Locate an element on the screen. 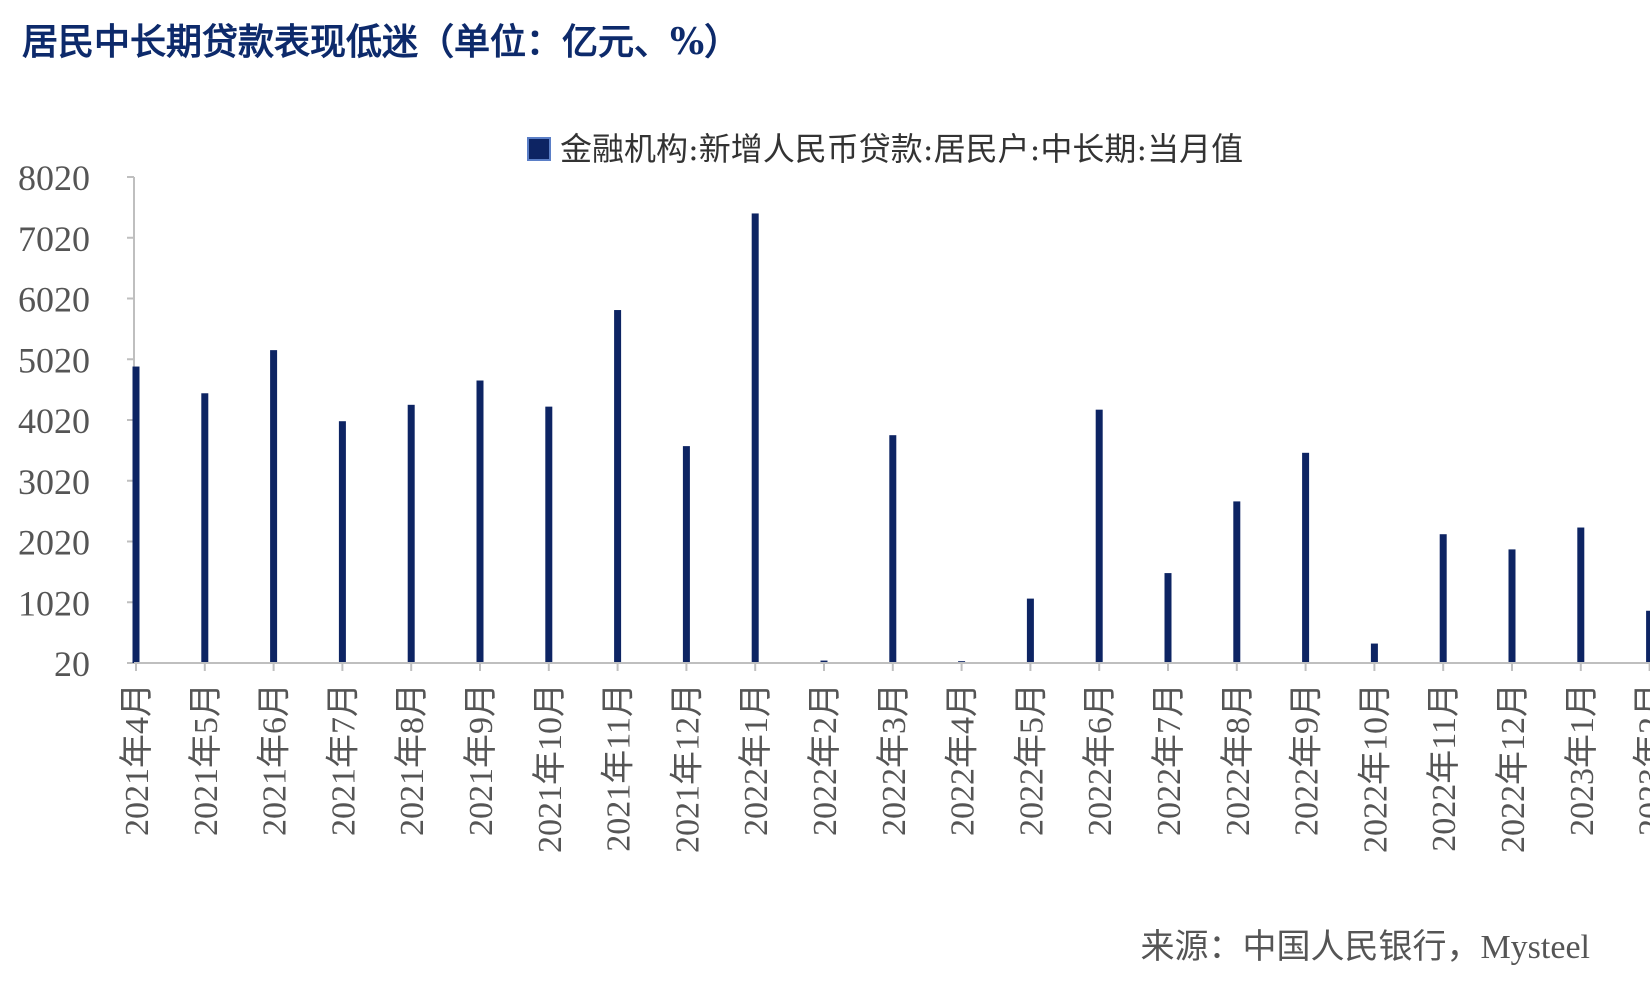 This screenshot has width=1650, height=990. source-note: 来源：中国人民银行，Mysteel is located at coordinates (1365, 947).